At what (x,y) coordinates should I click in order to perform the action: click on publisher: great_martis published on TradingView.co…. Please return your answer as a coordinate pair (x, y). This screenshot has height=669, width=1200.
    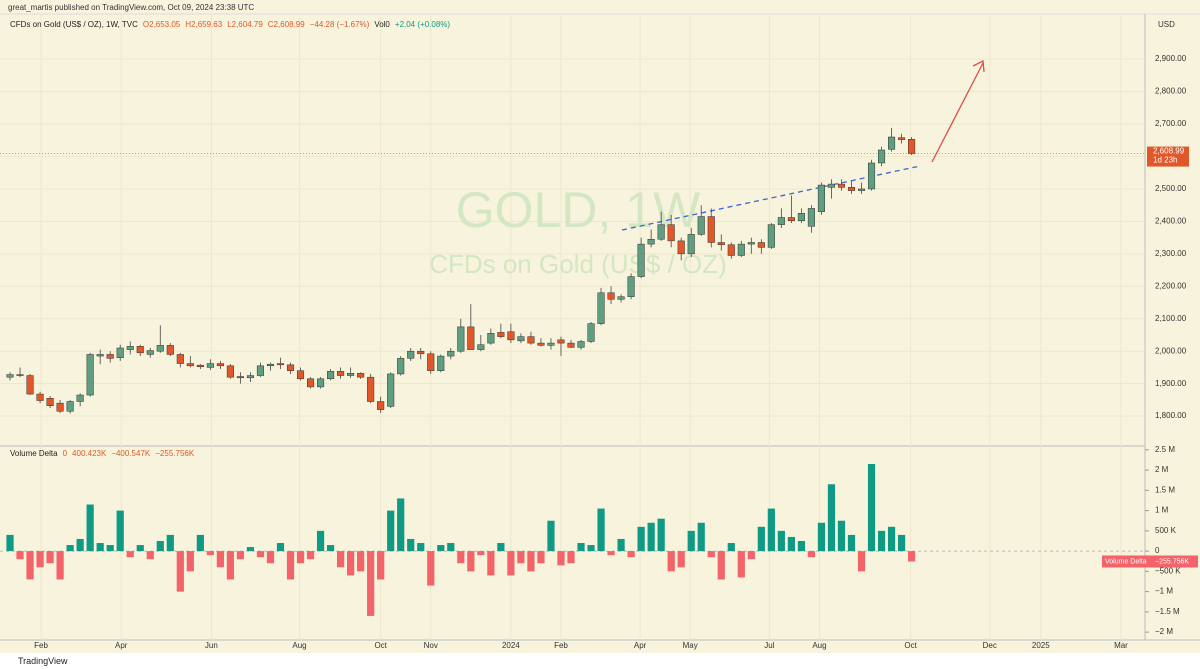
    Looking at the image, I should click on (131, 7).